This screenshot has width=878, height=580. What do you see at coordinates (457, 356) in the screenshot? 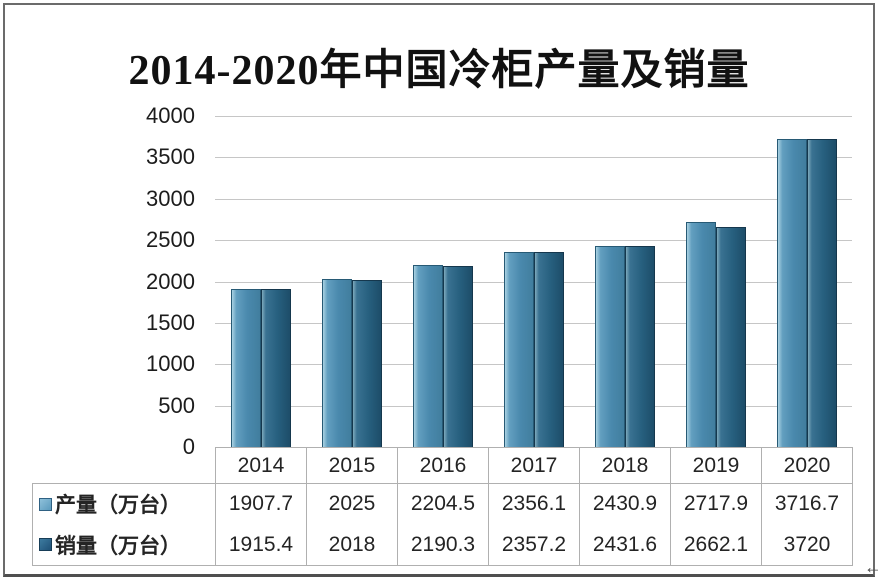
I see `bar-sales-2016` at bounding box center [457, 356].